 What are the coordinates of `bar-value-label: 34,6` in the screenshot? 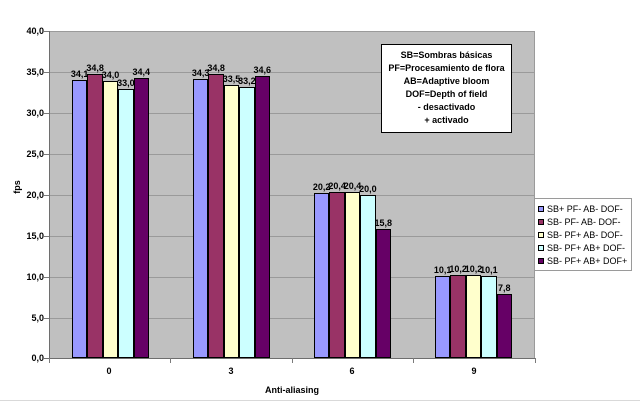 It's located at (262, 70).